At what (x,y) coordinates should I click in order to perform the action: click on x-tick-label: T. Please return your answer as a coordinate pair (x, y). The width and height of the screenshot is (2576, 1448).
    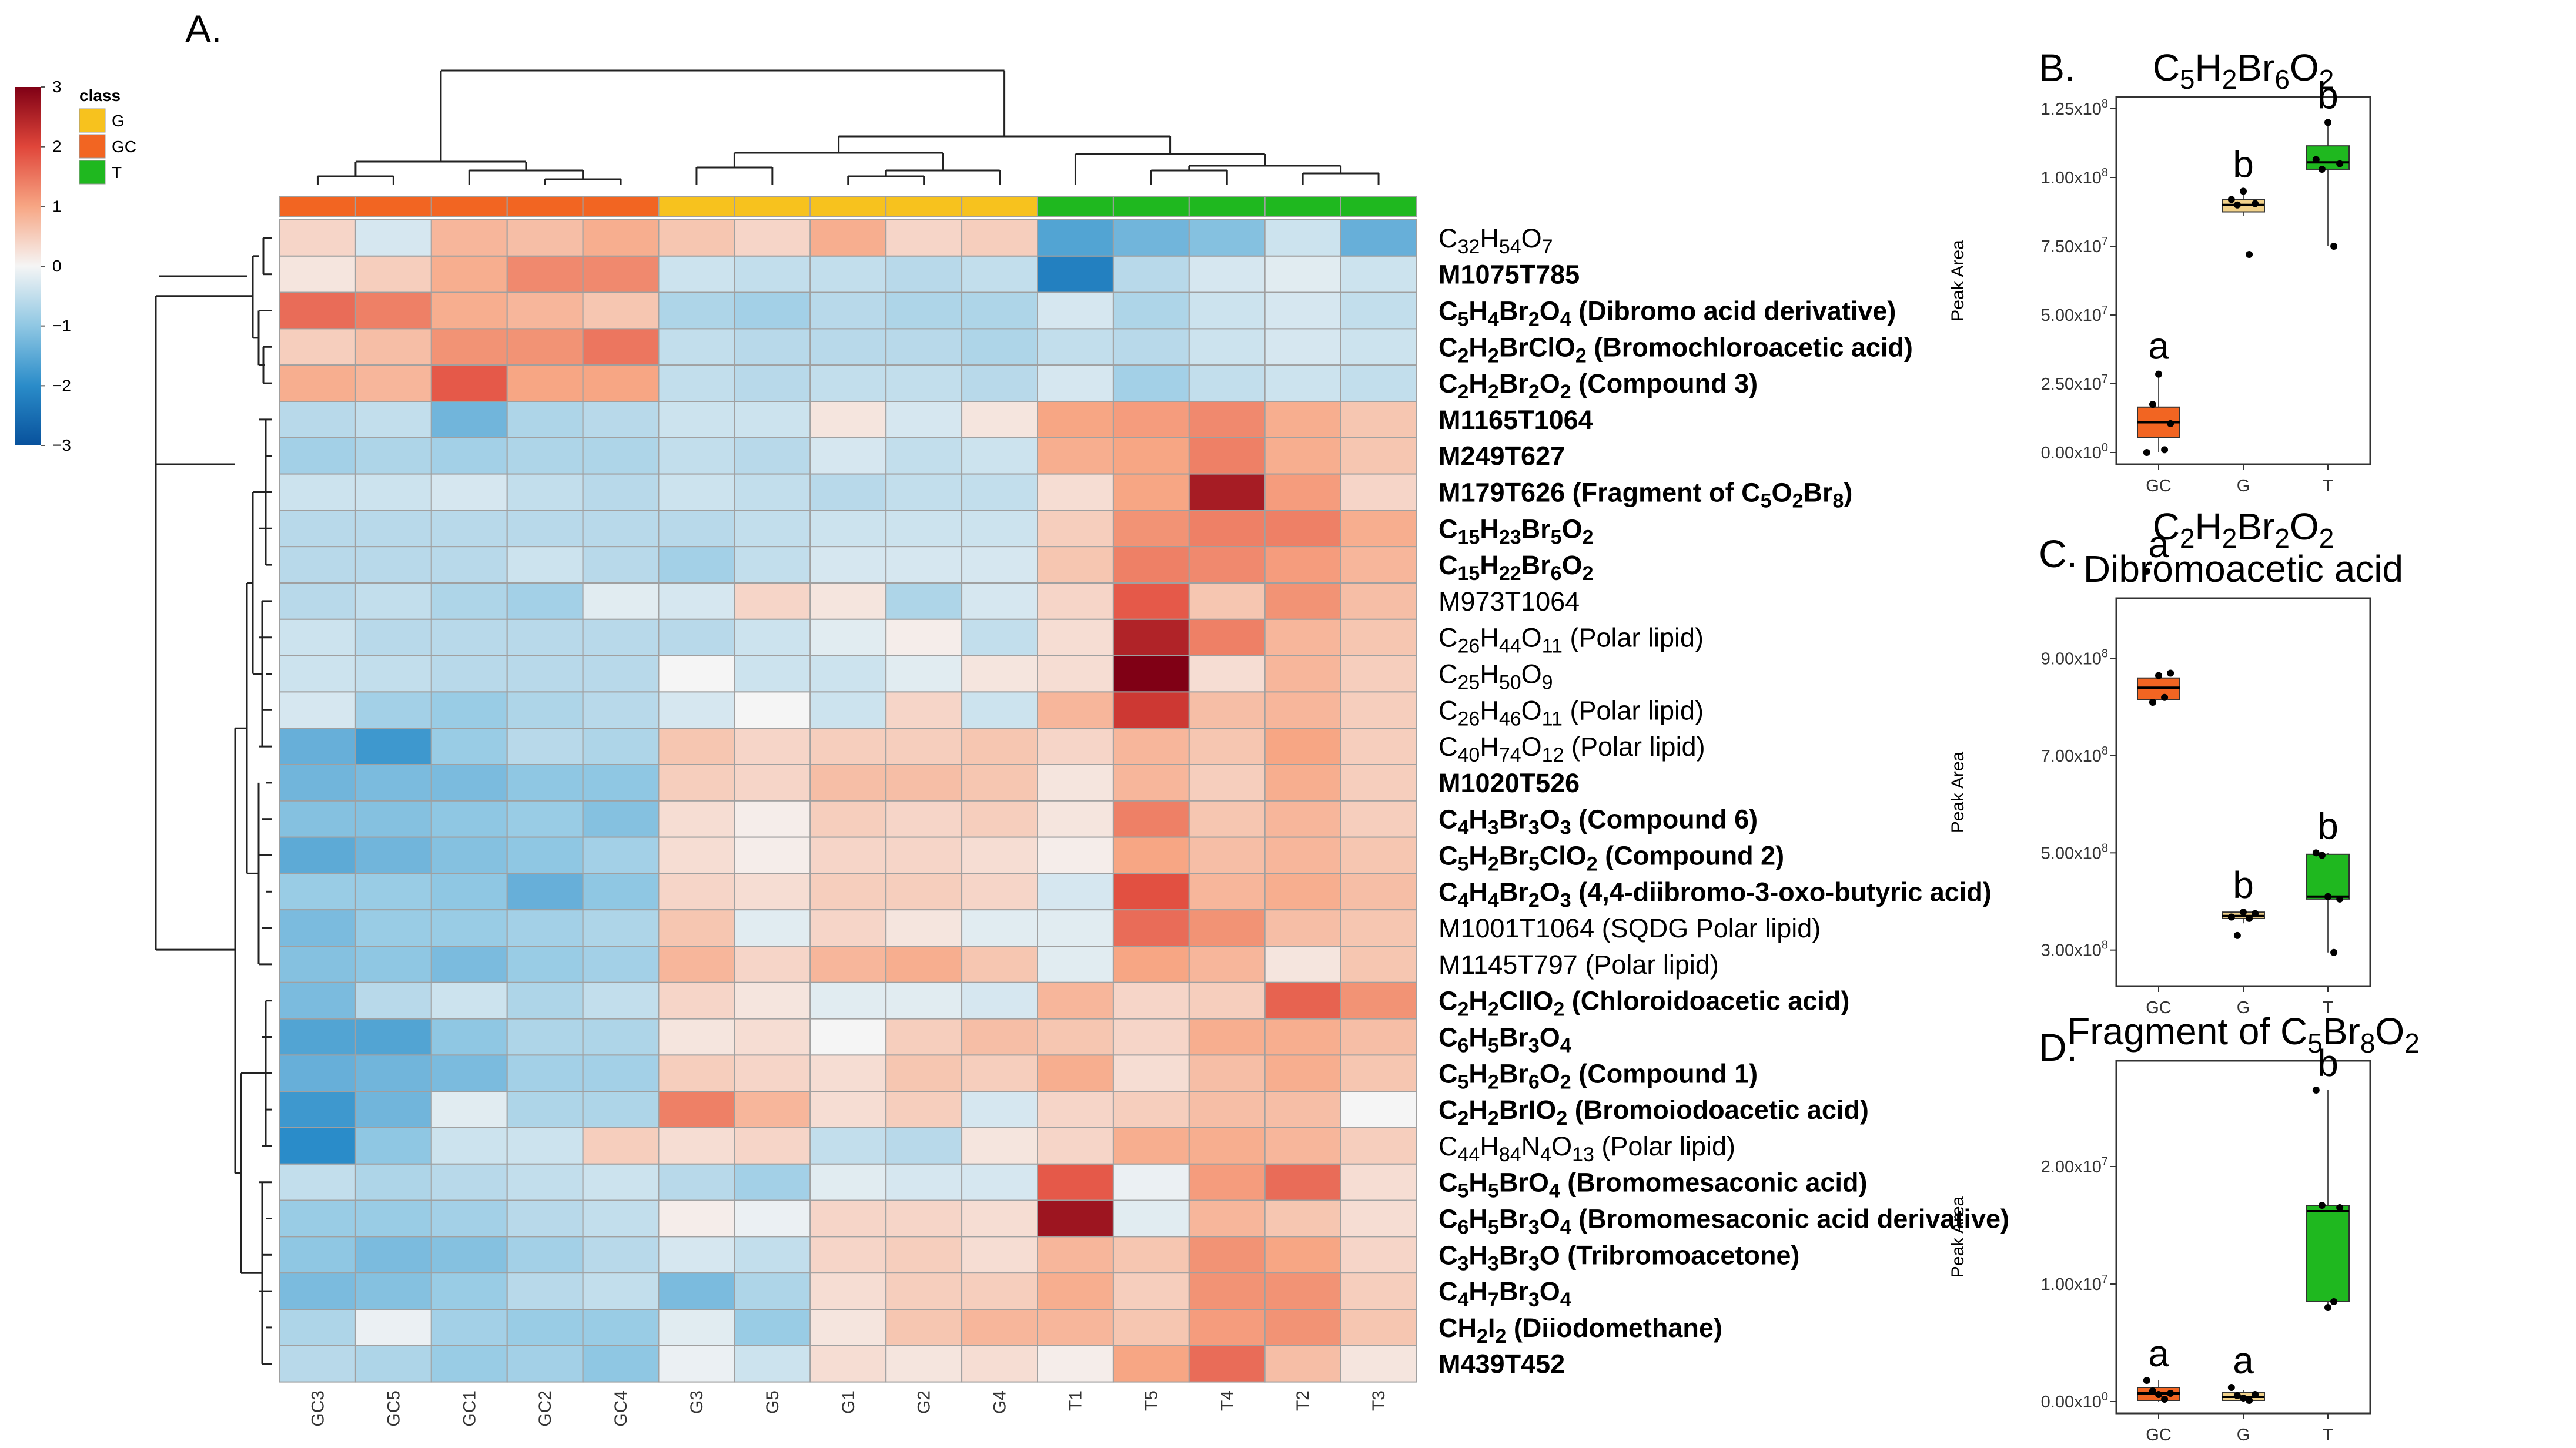
    Looking at the image, I should click on (2328, 1435).